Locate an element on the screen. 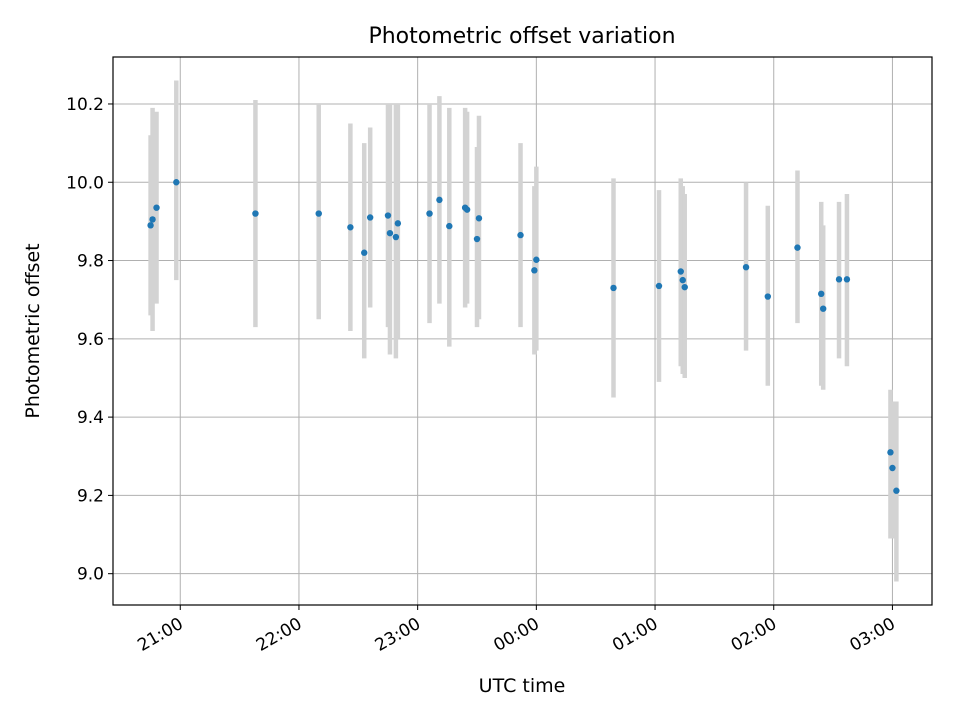 Image resolution: width=960 pixels, height=720 pixels. y-tick-label: 9.8 is located at coordinates (90, 262).